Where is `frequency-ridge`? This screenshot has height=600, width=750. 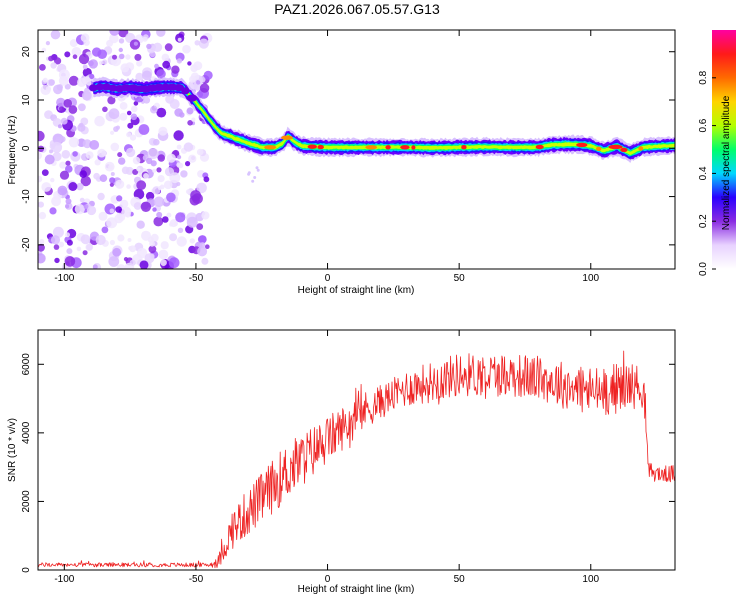 frequency-ridge is located at coordinates (382, 119).